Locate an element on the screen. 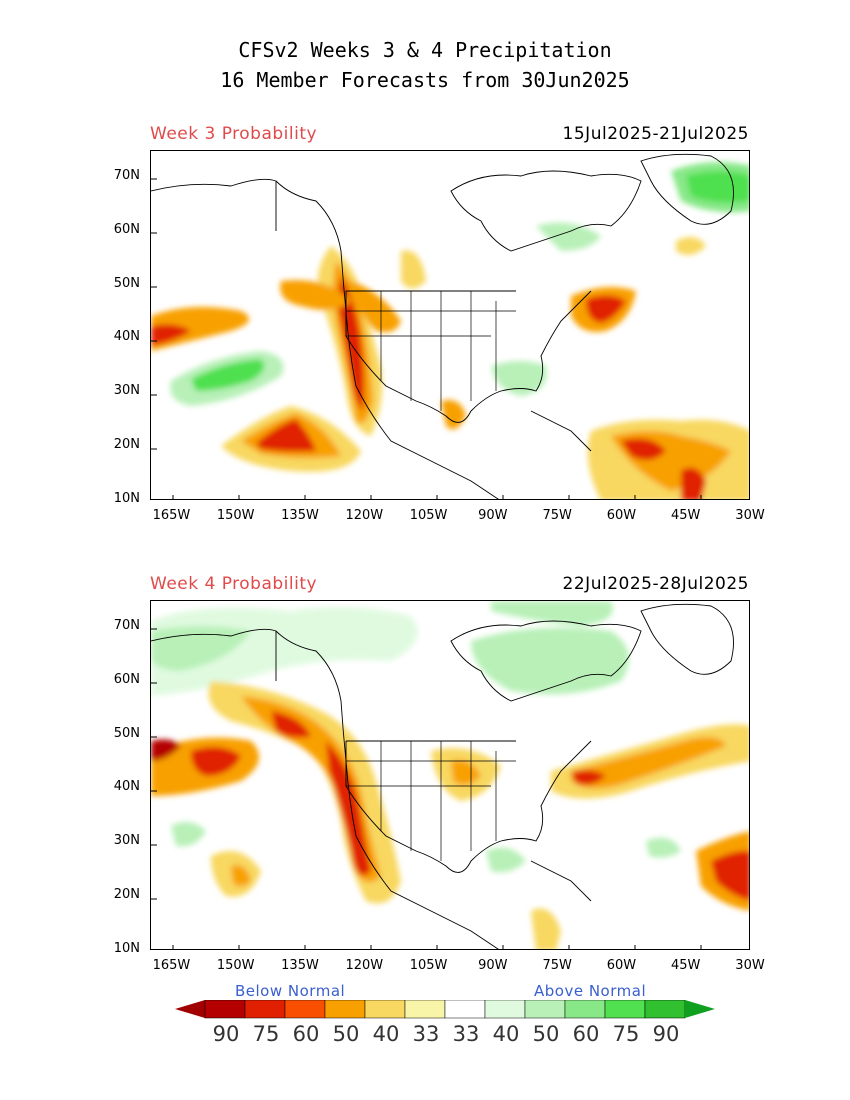  above-normal-label: Above Normal is located at coordinates (590, 991).